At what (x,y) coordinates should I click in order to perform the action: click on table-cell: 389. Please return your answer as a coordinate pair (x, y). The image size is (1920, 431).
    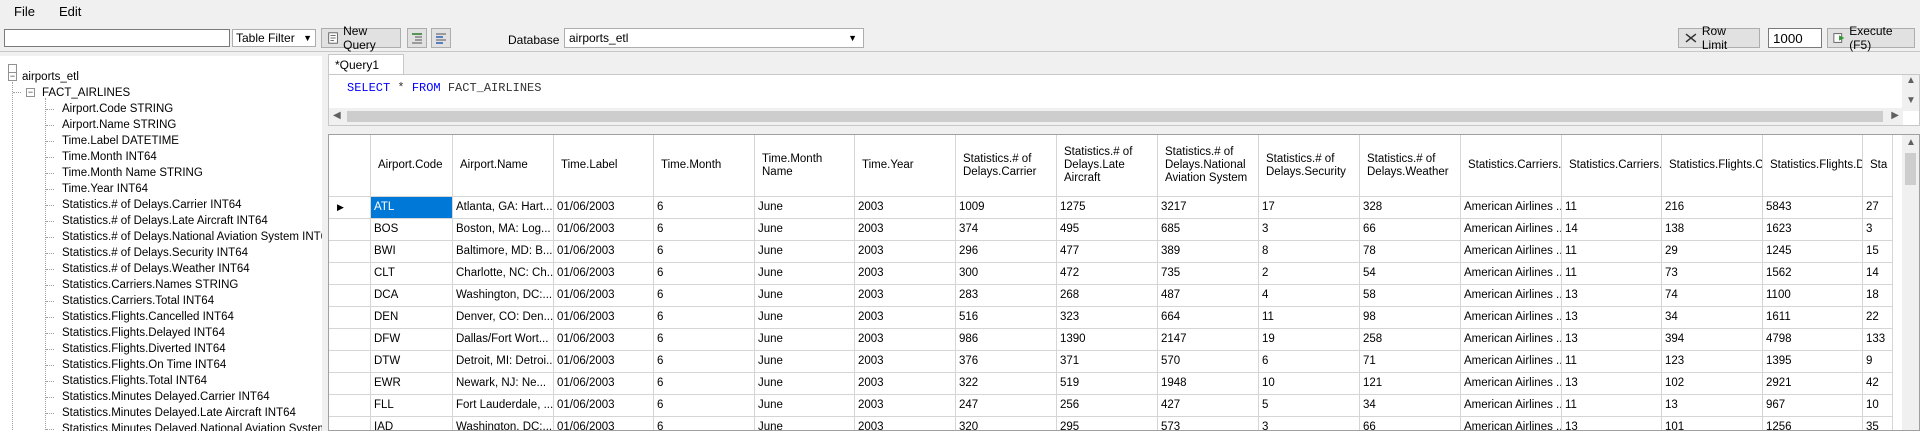
    Looking at the image, I should click on (1208, 252).